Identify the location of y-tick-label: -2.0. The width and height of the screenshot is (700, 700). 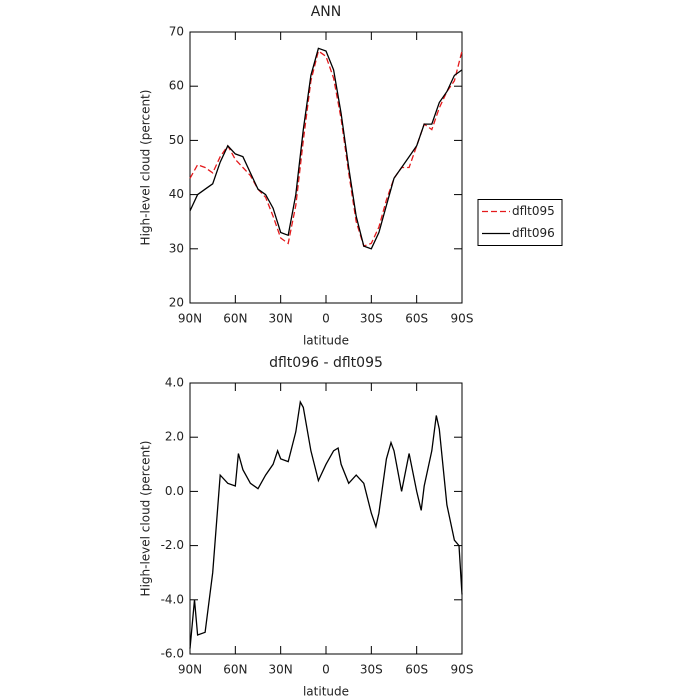
(172, 545).